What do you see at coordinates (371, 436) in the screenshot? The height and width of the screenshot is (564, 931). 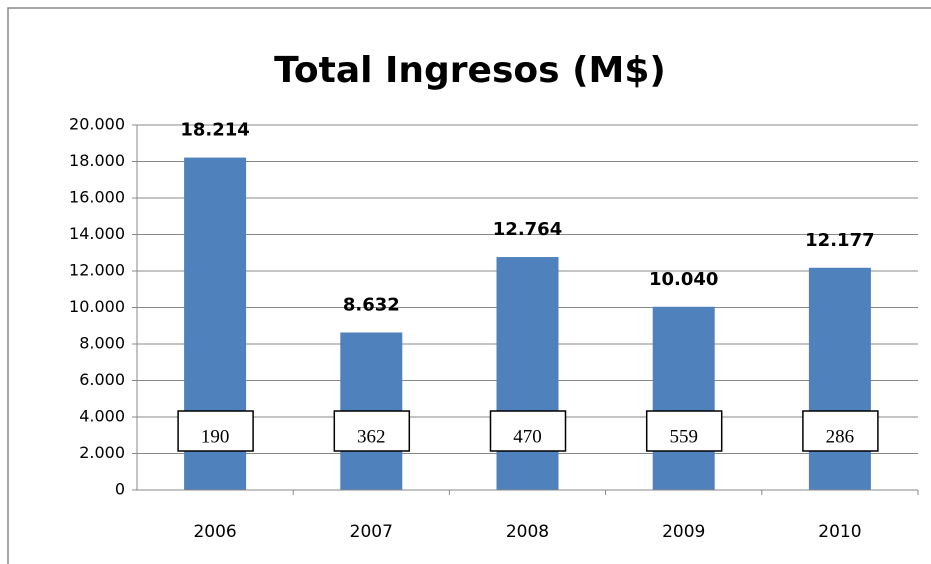 I see `annotation: 362` at bounding box center [371, 436].